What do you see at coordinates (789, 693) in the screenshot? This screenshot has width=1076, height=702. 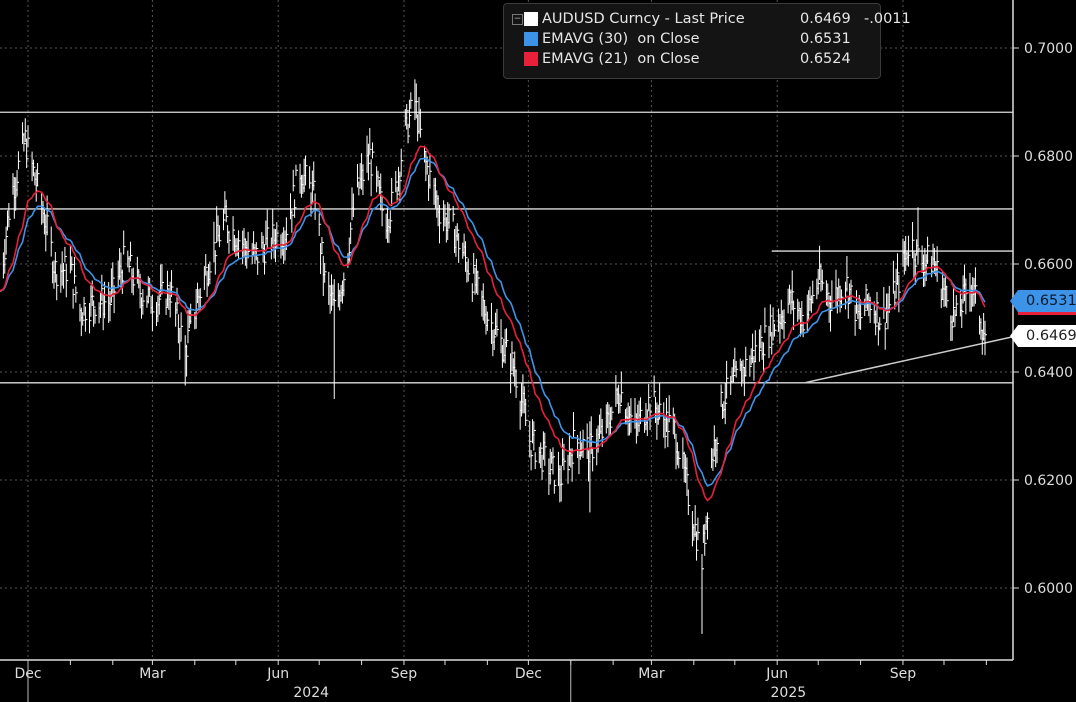 I see `year-label: 2025` at bounding box center [789, 693].